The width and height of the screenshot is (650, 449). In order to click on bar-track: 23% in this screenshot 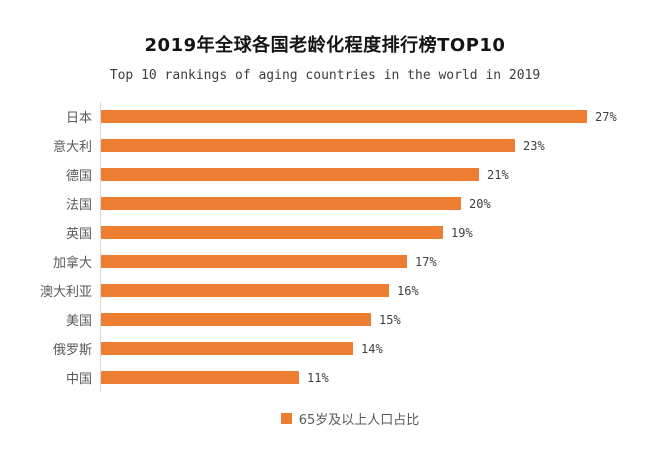, I will do `click(375, 145)`.